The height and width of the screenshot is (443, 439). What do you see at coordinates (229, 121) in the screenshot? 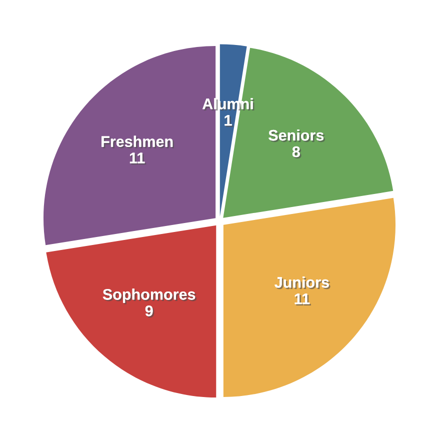
I see `data-label: 1` at bounding box center [229, 121].